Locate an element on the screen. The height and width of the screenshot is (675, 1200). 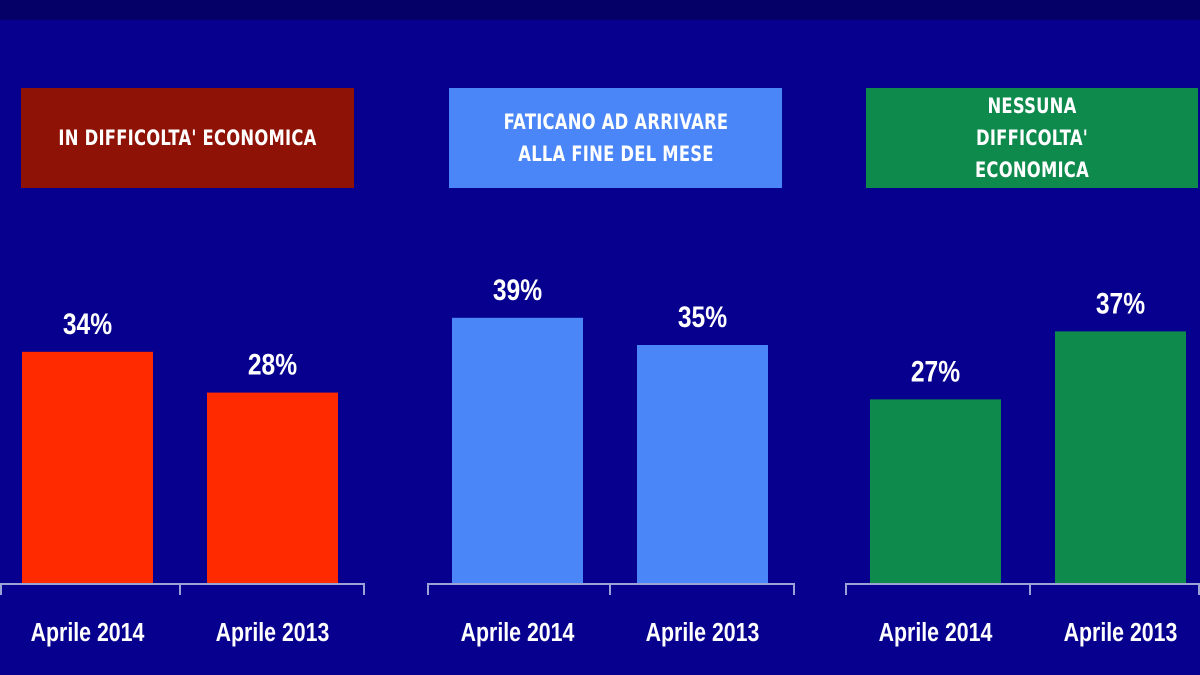
value-label: 34% is located at coordinates (87, 323).